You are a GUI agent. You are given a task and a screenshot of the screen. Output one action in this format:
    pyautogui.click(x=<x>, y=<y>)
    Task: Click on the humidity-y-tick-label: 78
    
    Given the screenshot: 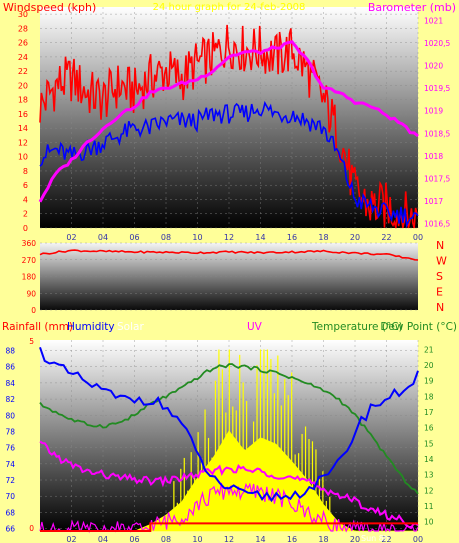 What is the action you would take?
    pyautogui.click(x=10, y=431)
    